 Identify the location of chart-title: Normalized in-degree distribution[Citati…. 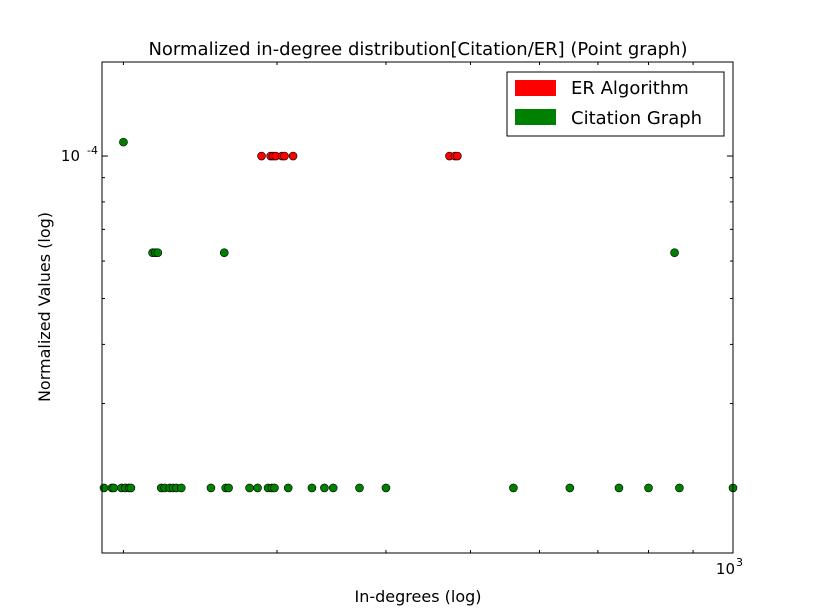
(417, 49).